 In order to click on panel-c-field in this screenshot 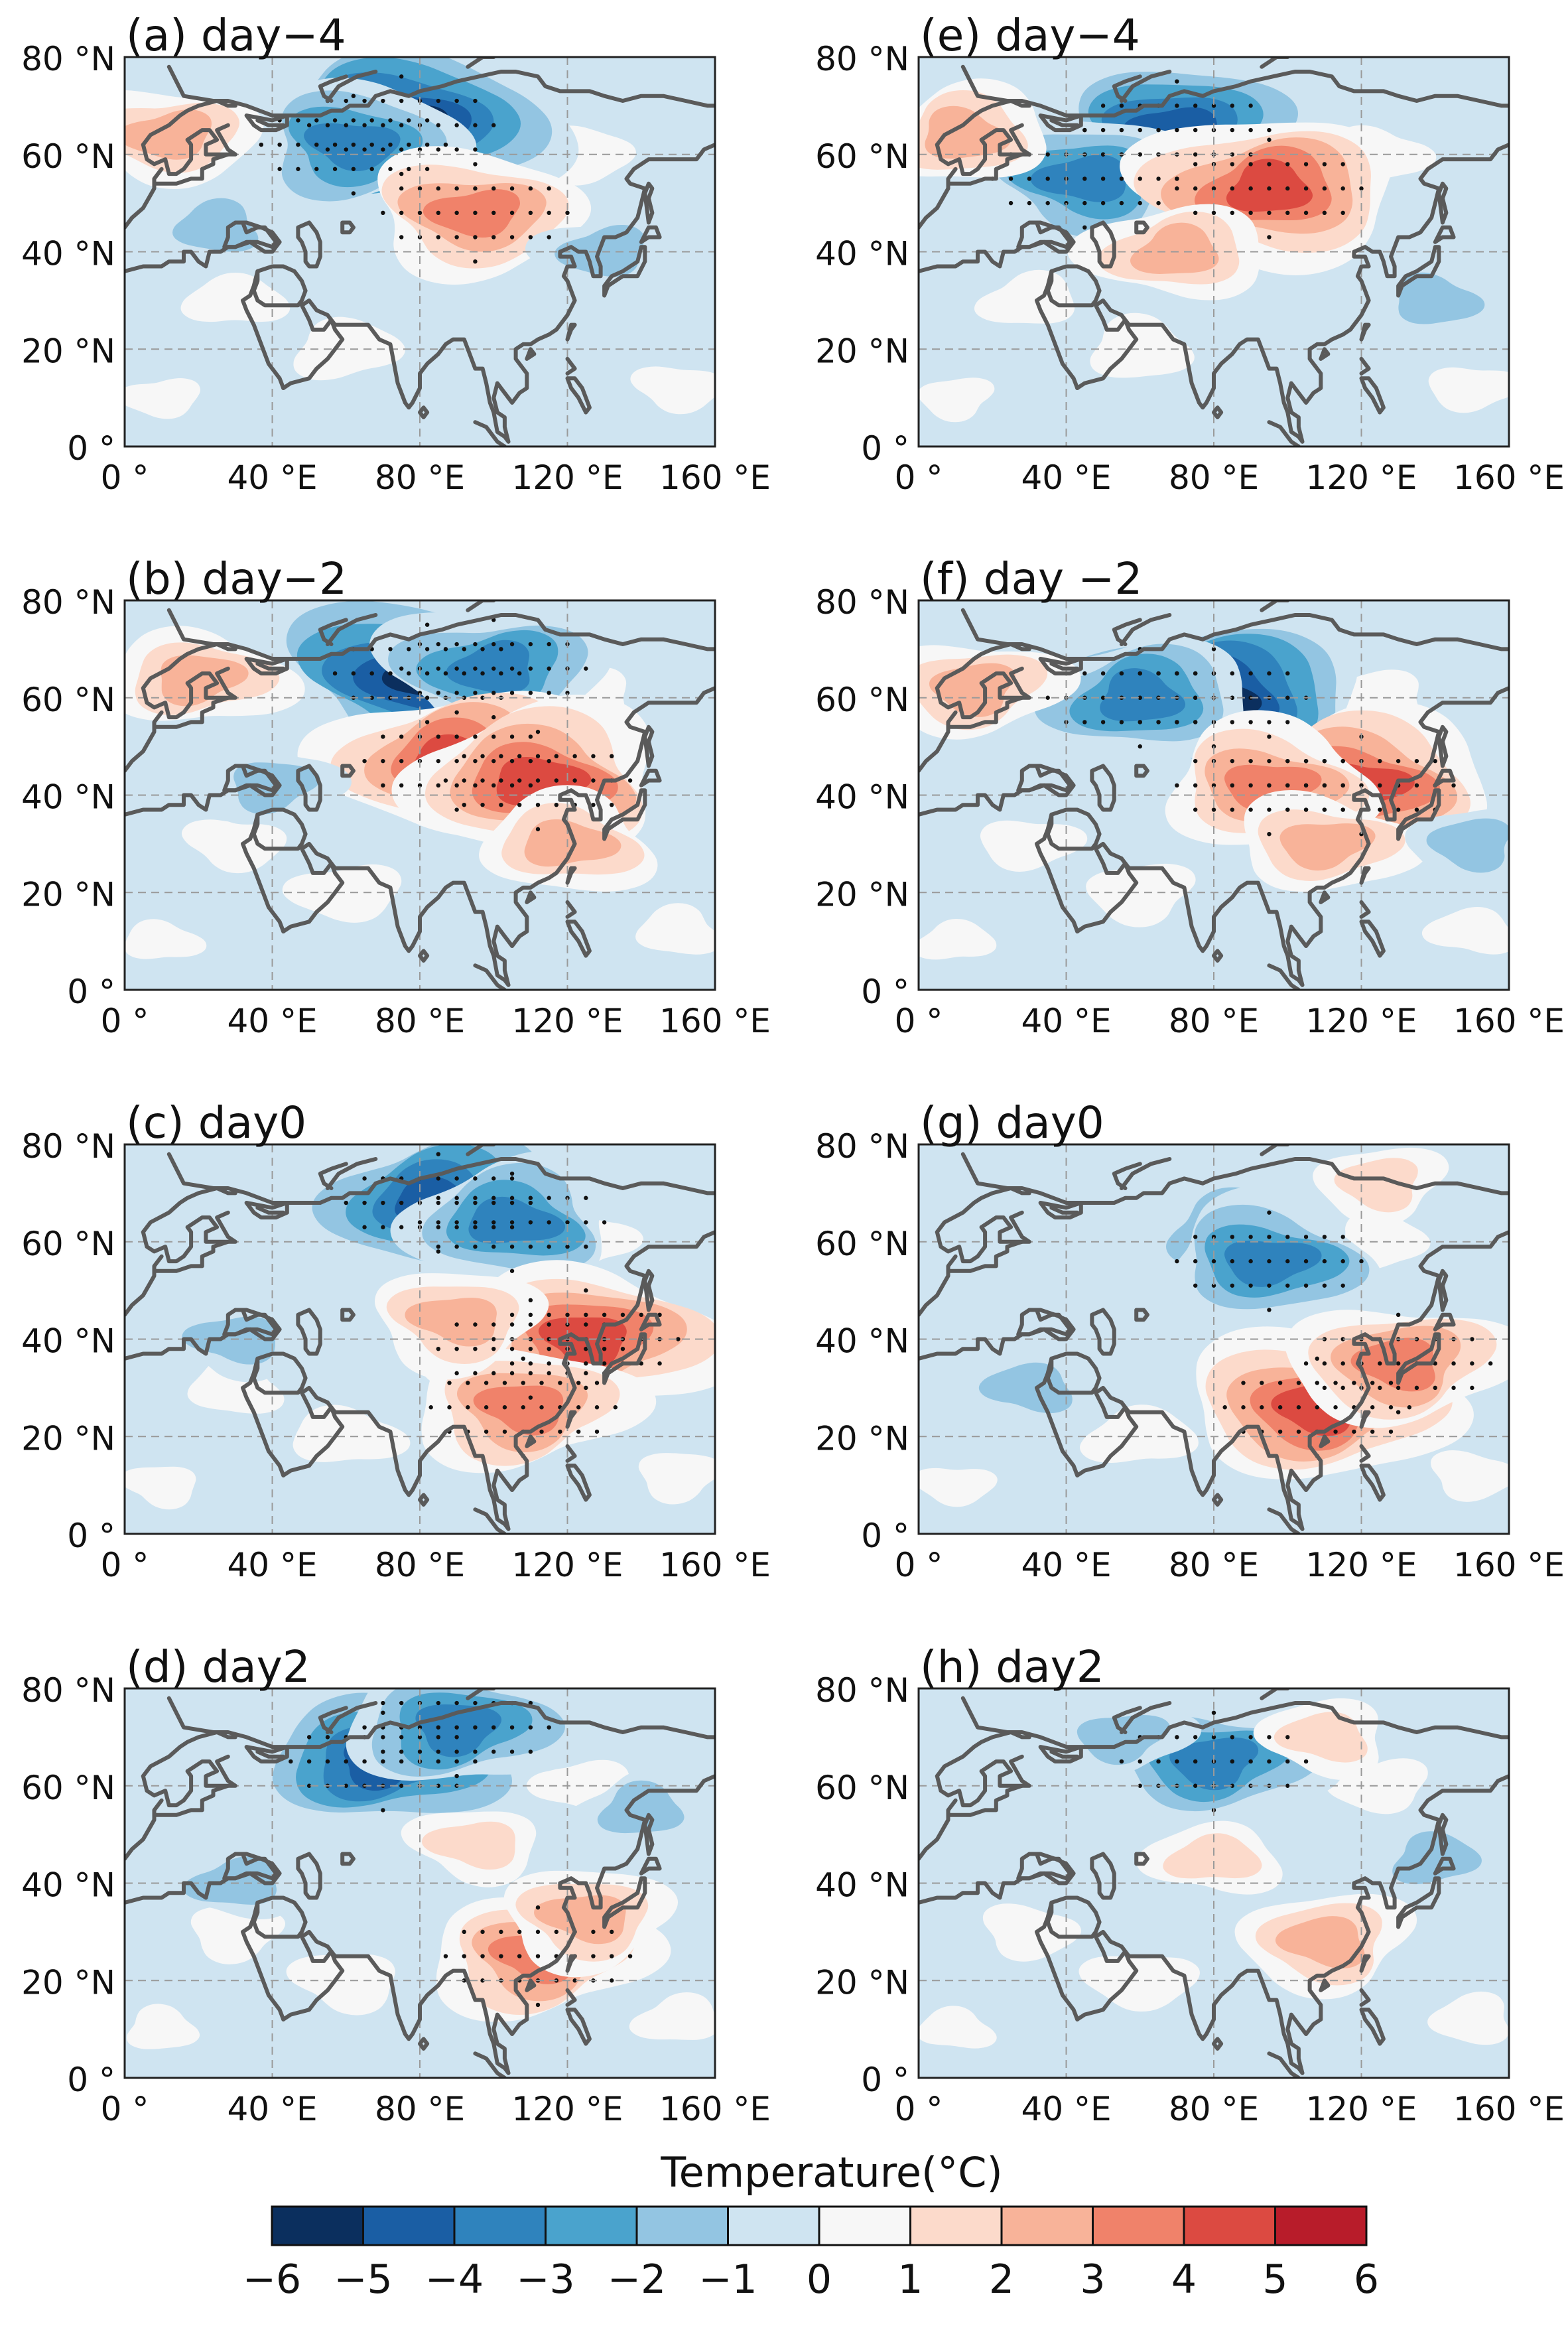, I will do `click(420, 1339)`.